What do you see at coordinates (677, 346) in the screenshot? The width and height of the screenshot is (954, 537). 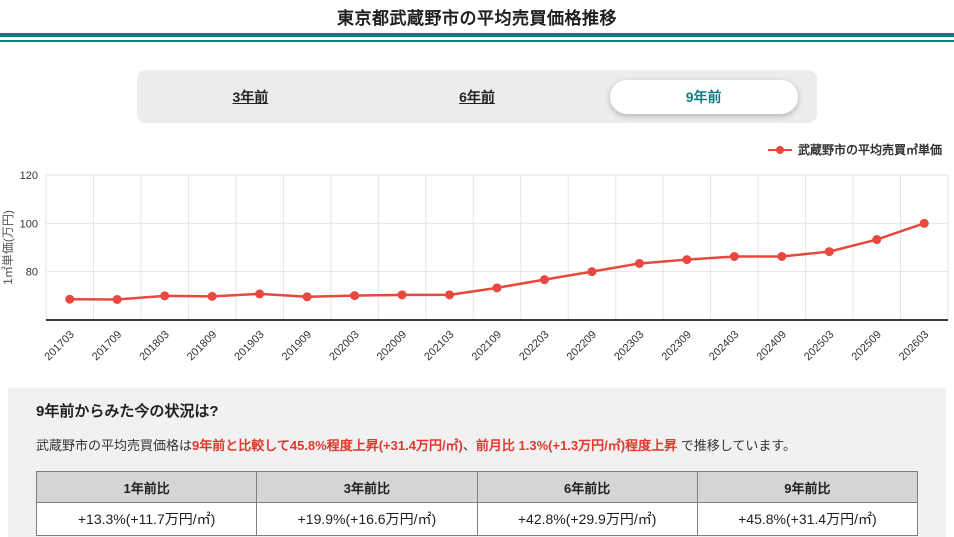 I see `x-tick-label: 202309` at bounding box center [677, 346].